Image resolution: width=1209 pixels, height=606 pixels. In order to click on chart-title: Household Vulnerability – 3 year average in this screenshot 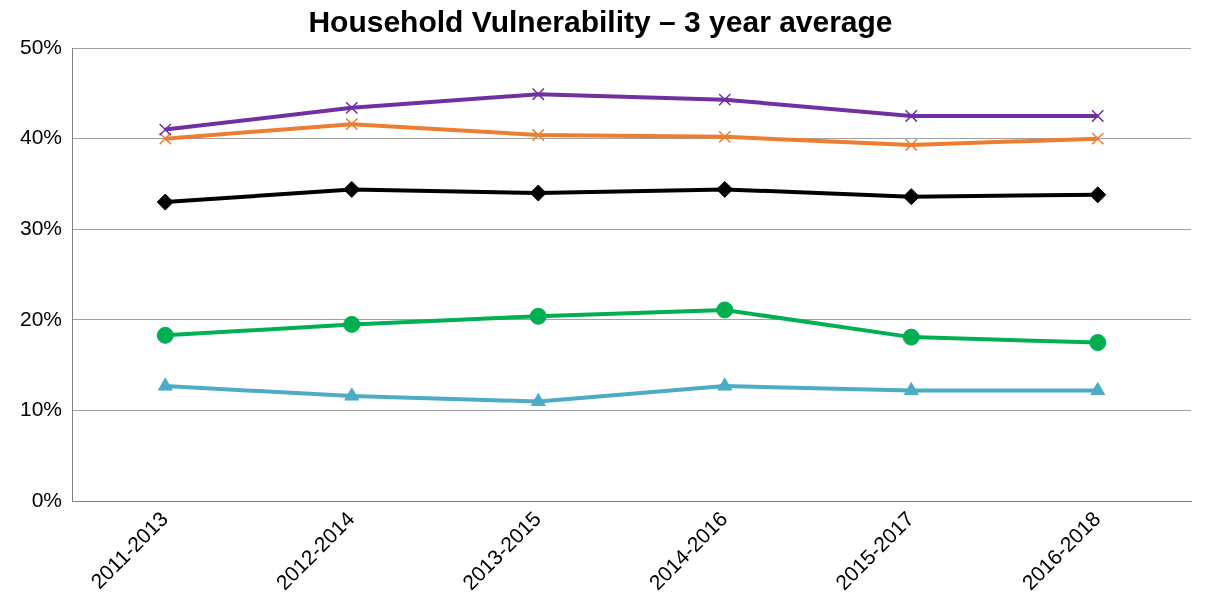, I will do `click(600, 22)`.